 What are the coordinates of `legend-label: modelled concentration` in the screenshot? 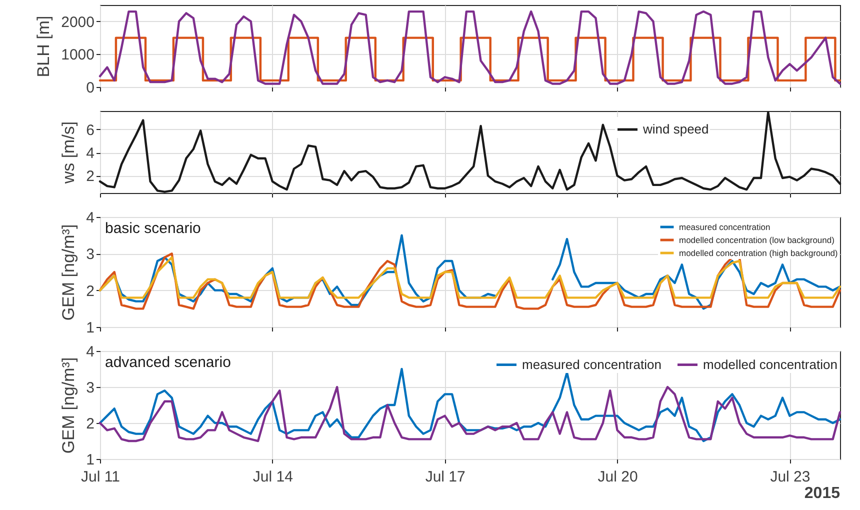 It's located at (770, 364).